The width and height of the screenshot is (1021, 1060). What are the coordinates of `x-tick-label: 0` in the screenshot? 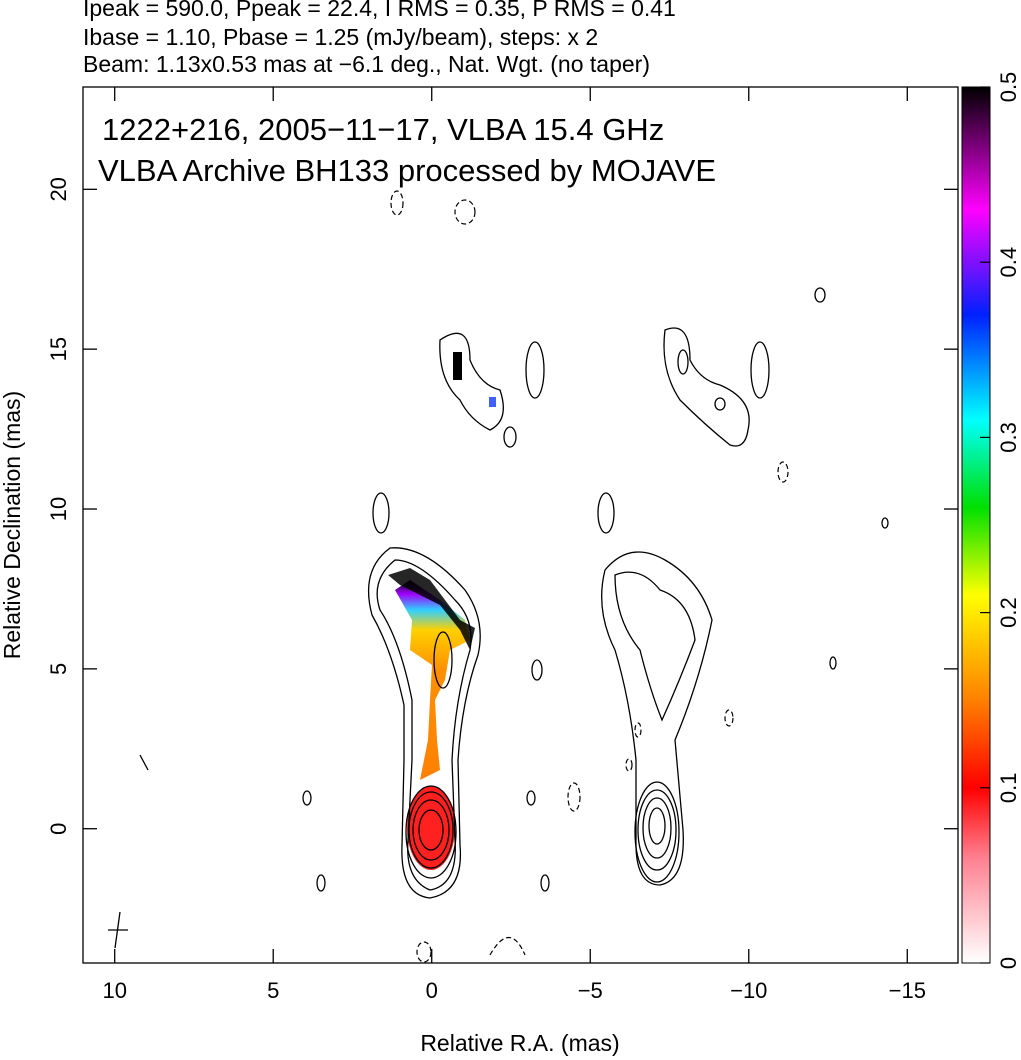 It's located at (432, 990).